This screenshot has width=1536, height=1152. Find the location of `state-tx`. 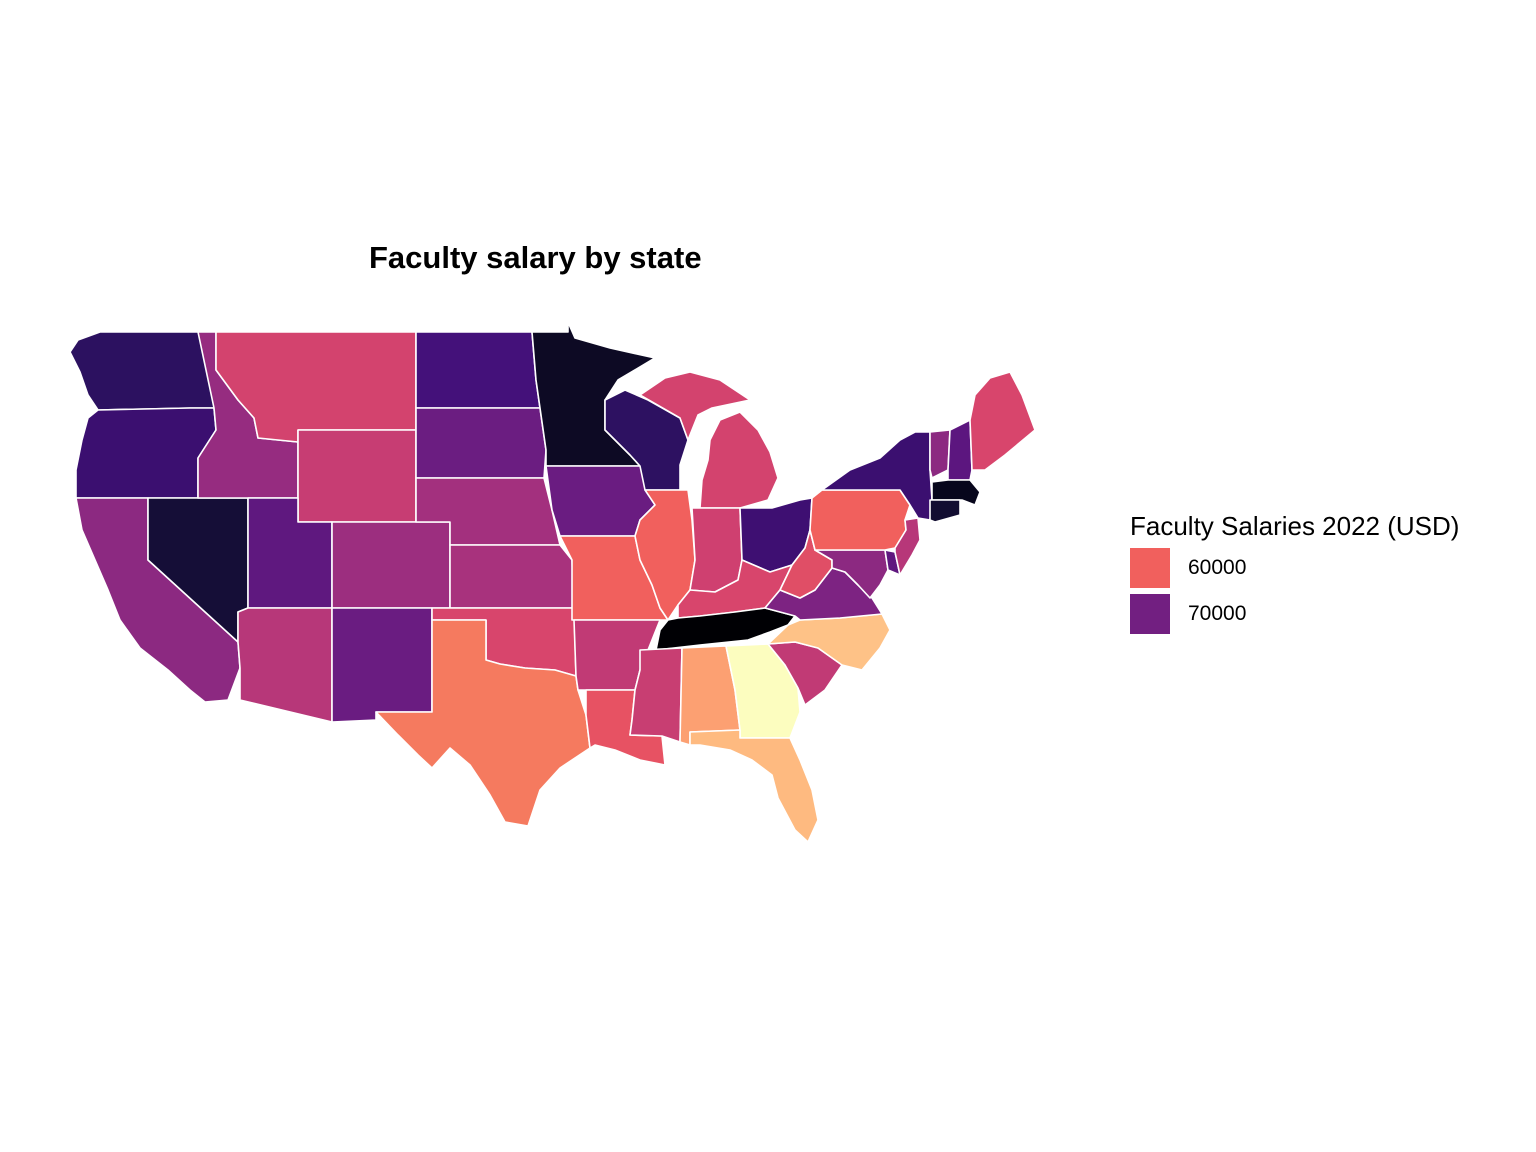

state-tx is located at coordinates (483, 723).